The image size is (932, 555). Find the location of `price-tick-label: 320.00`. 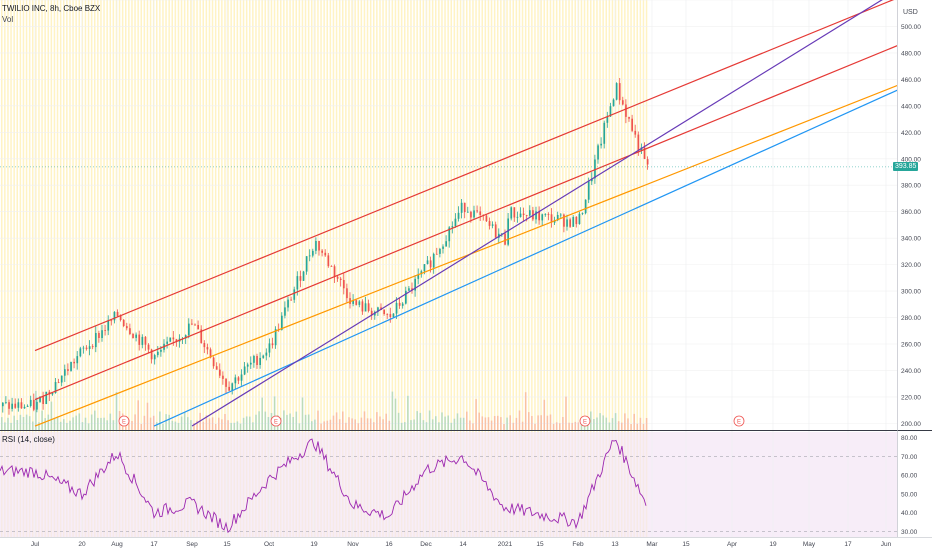

price-tick-label: 320.00 is located at coordinates (911, 265).